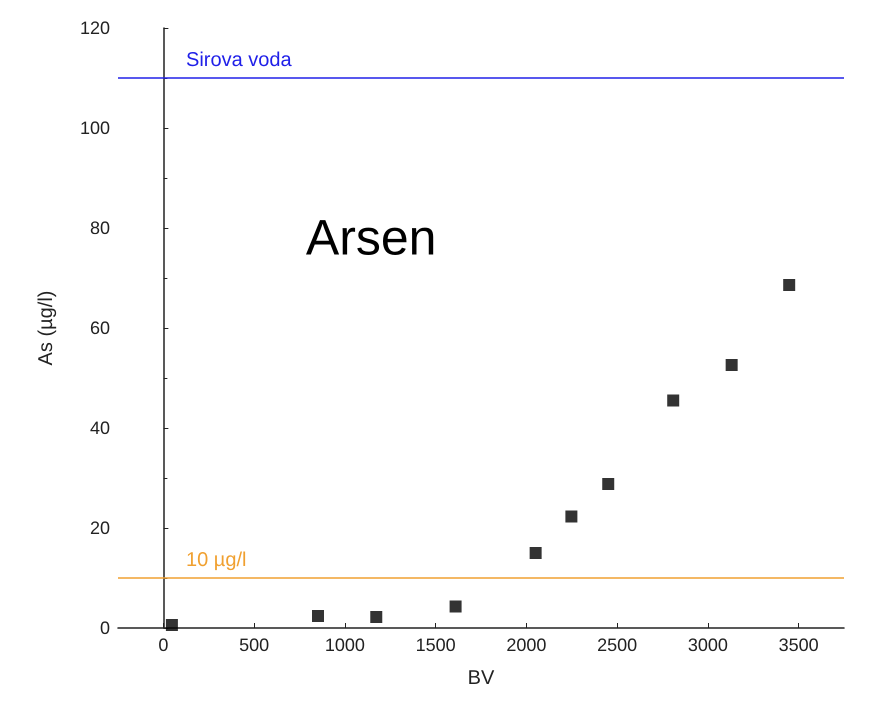 The image size is (892, 721). I want to click on y-tick-label: 0, so click(105, 628).